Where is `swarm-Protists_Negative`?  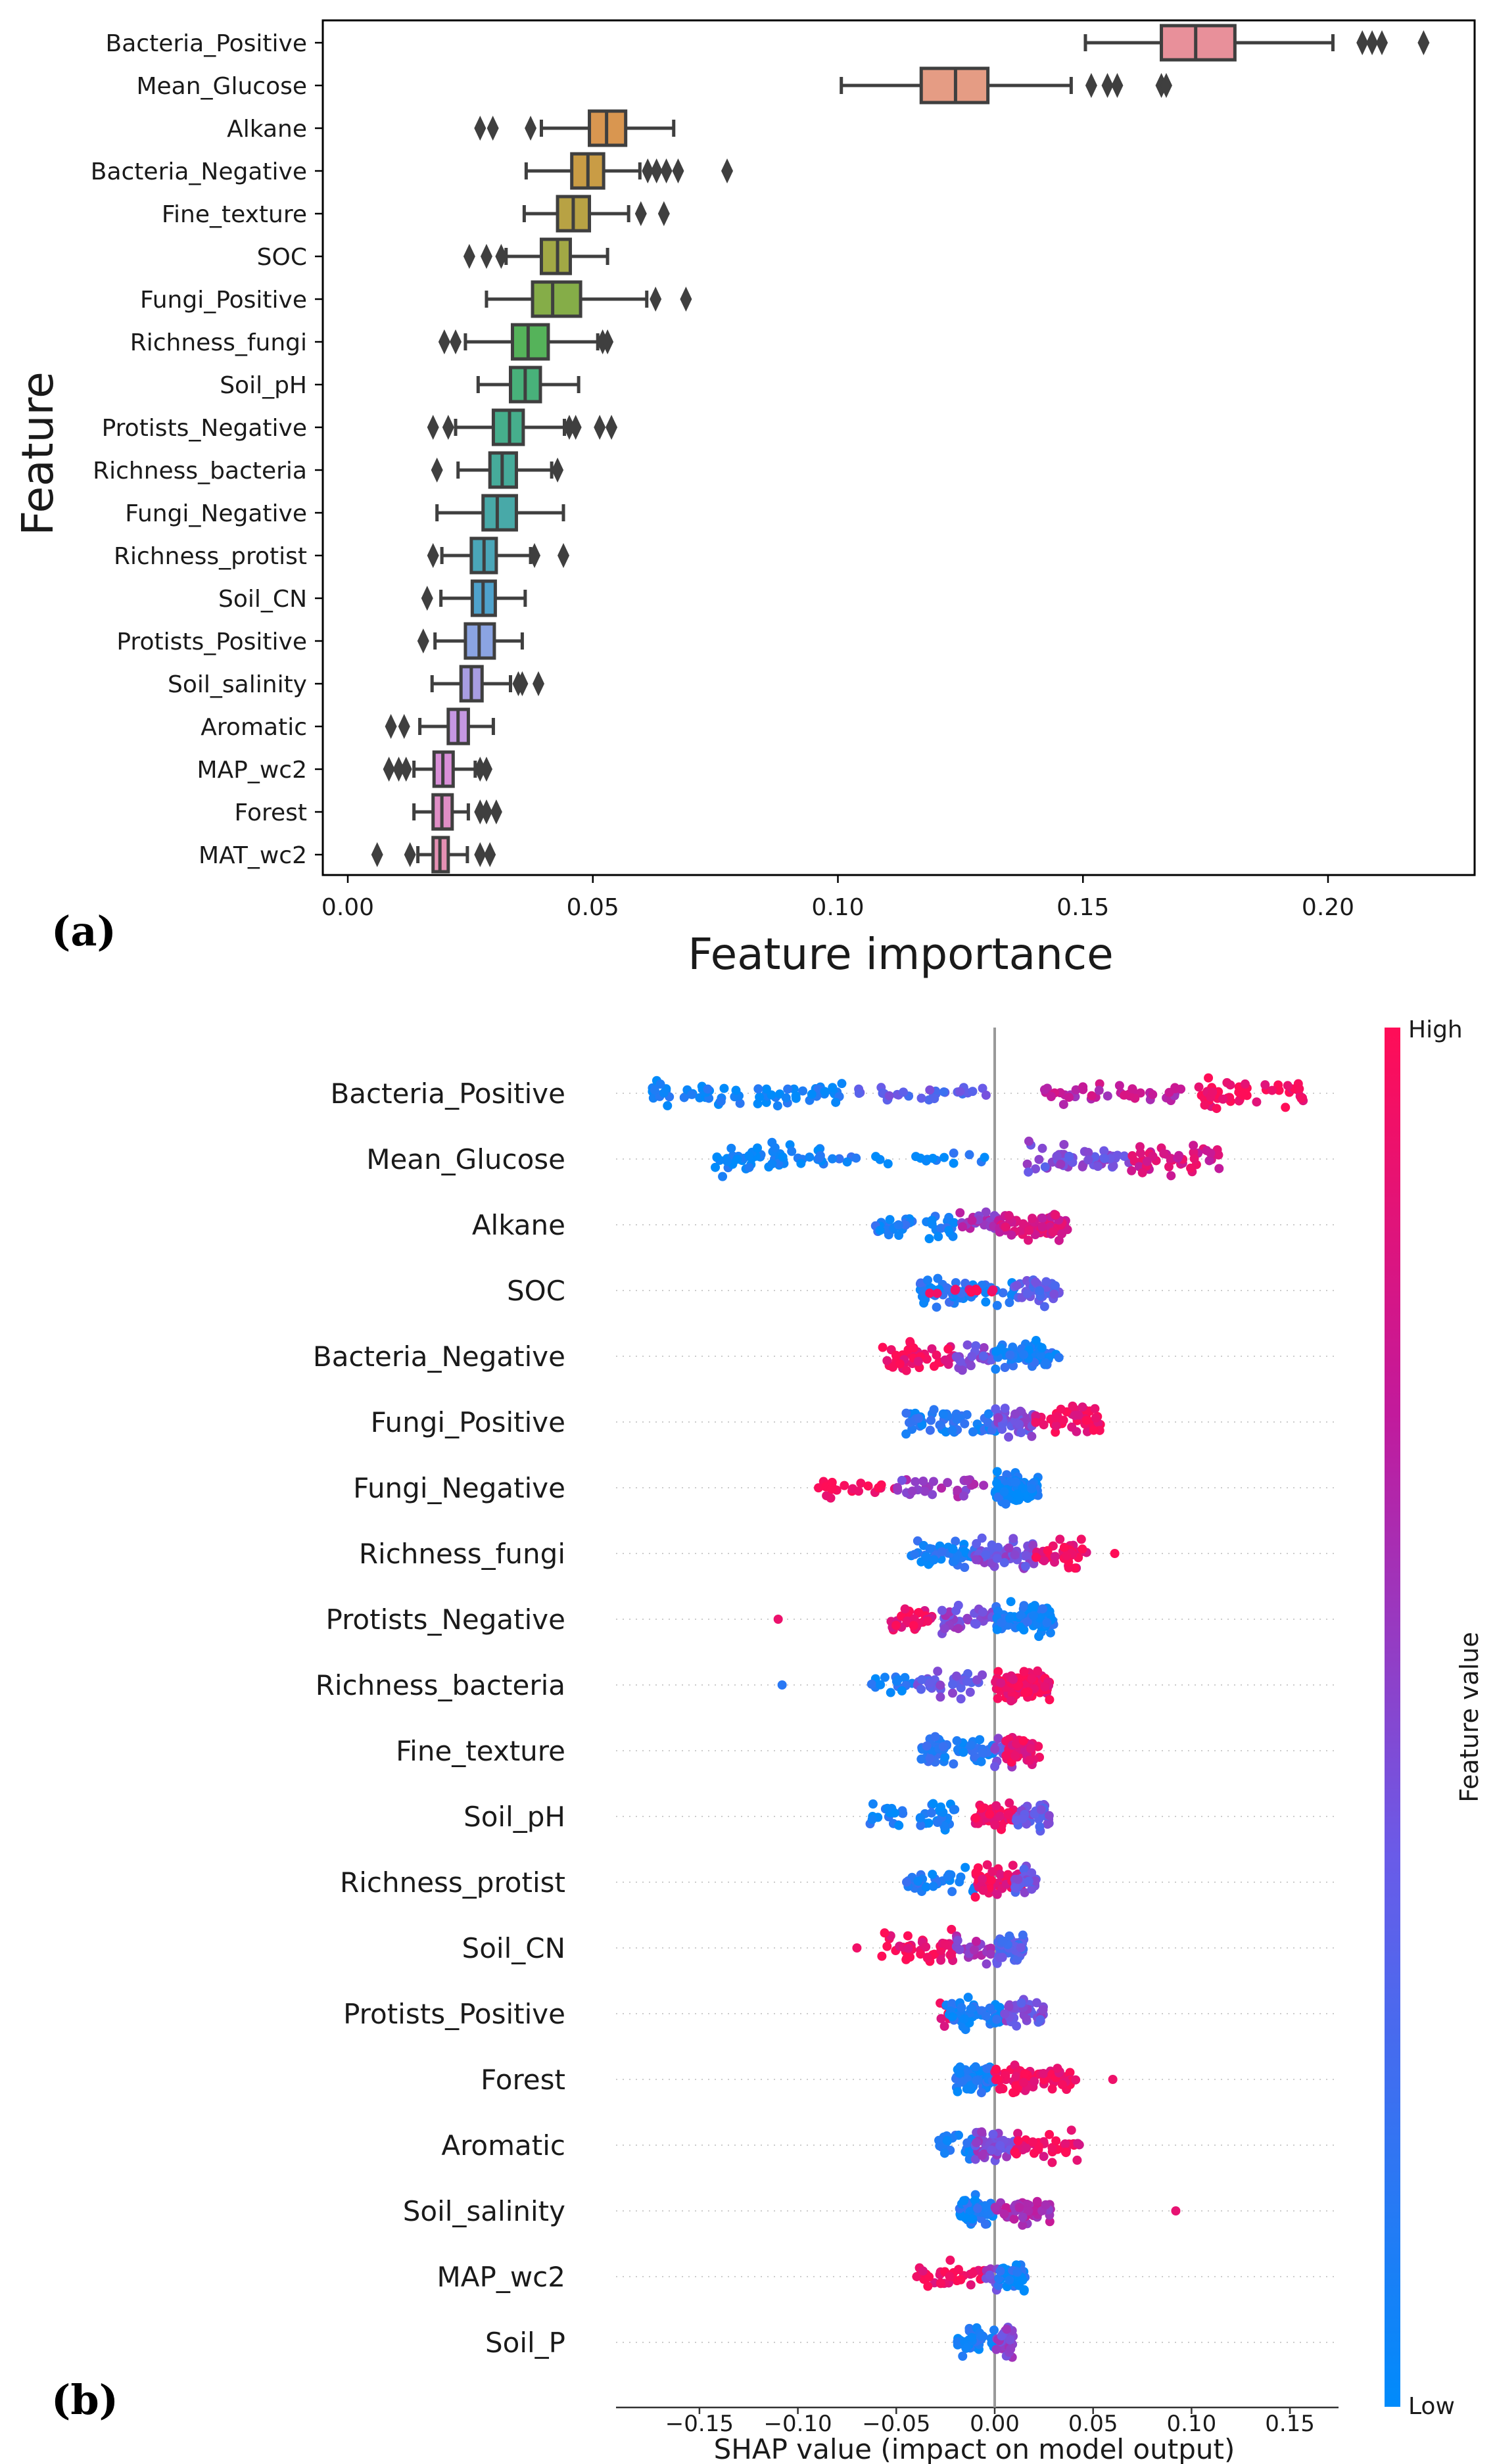 swarm-Protists_Negative is located at coordinates (915, 1619).